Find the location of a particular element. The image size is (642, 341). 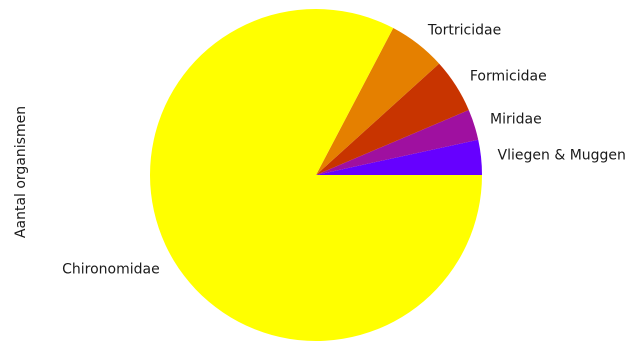

slice-label-formicidae: Formicidae is located at coordinates (508, 77).